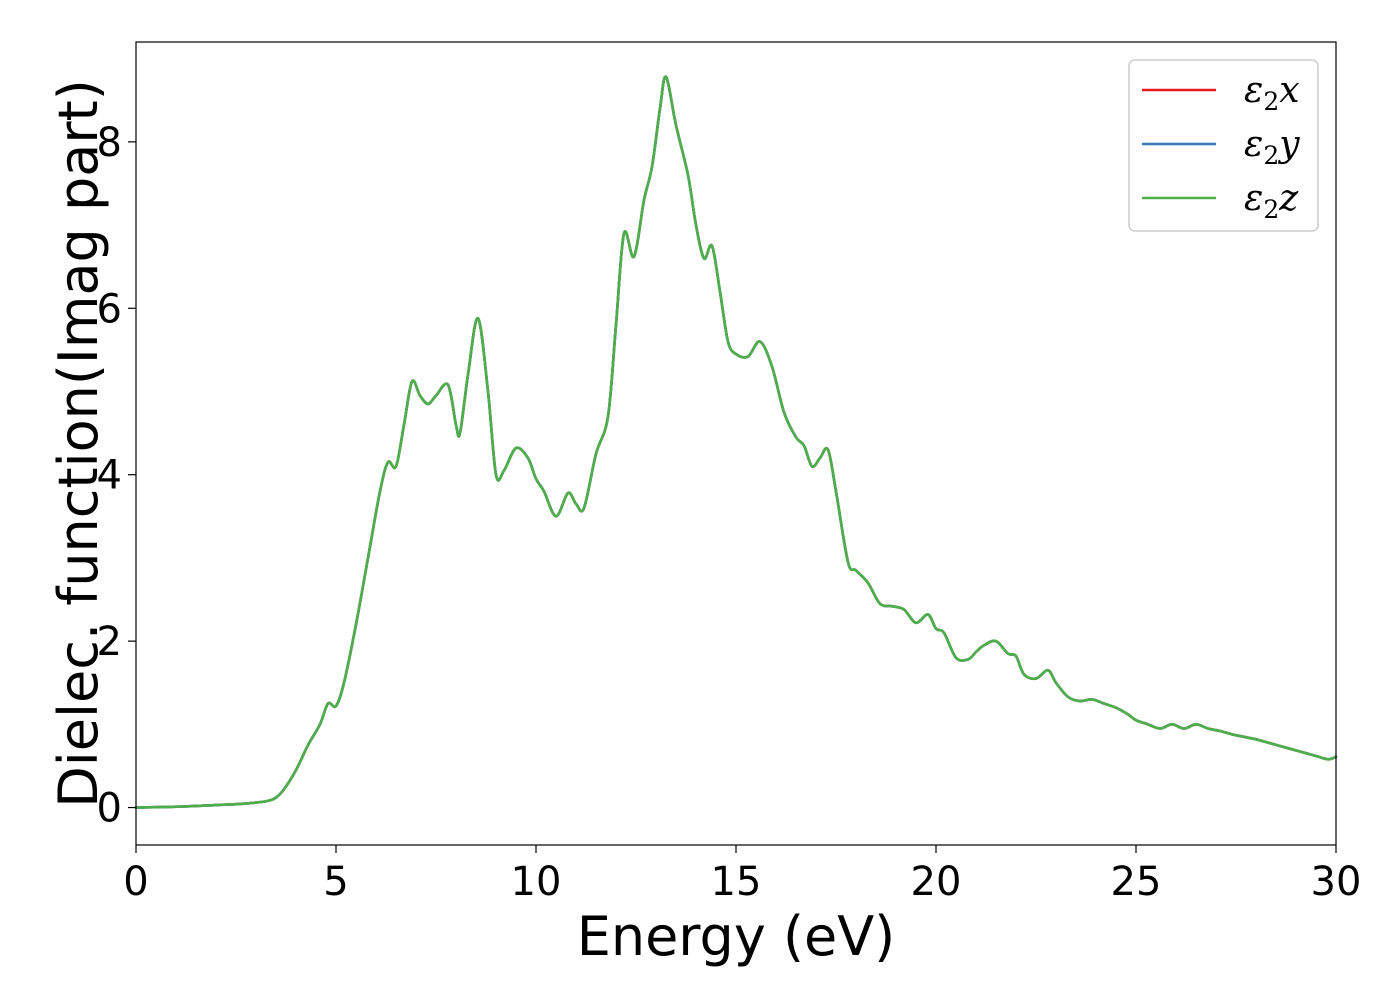  Describe the element at coordinates (736, 936) in the screenshot. I see `x-axis-label: Energy (eV)` at that location.